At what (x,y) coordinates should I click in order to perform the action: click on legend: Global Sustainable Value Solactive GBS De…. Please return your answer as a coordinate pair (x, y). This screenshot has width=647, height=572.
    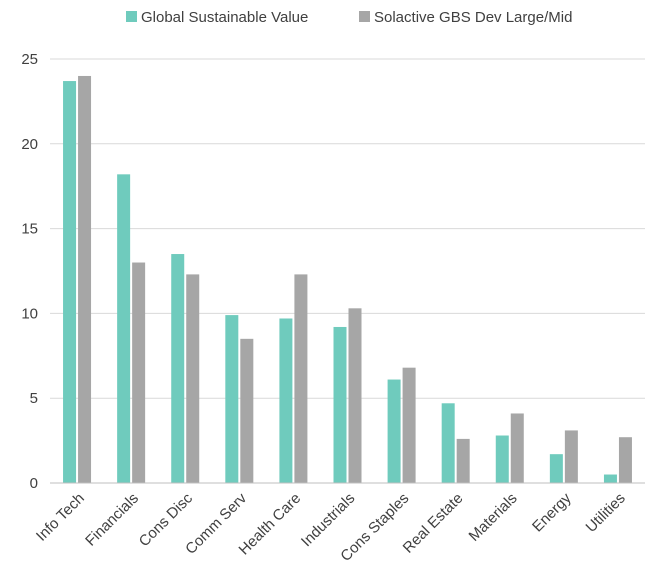
    Looking at the image, I should click on (349, 17).